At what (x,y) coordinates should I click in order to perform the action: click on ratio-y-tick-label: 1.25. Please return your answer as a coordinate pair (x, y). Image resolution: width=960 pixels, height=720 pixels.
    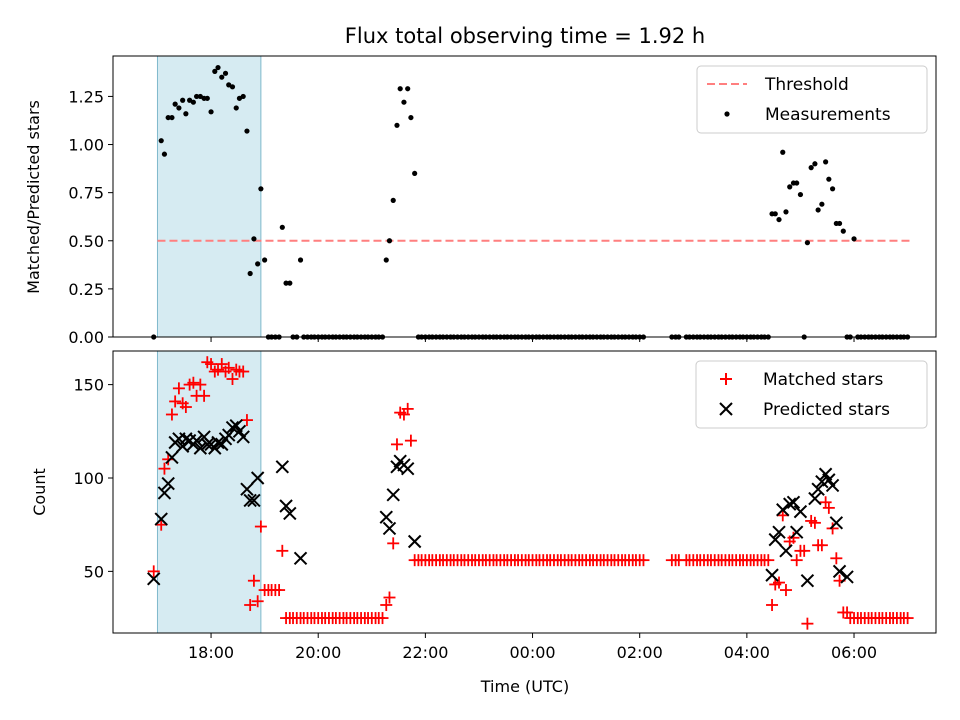
    Looking at the image, I should click on (86, 96).